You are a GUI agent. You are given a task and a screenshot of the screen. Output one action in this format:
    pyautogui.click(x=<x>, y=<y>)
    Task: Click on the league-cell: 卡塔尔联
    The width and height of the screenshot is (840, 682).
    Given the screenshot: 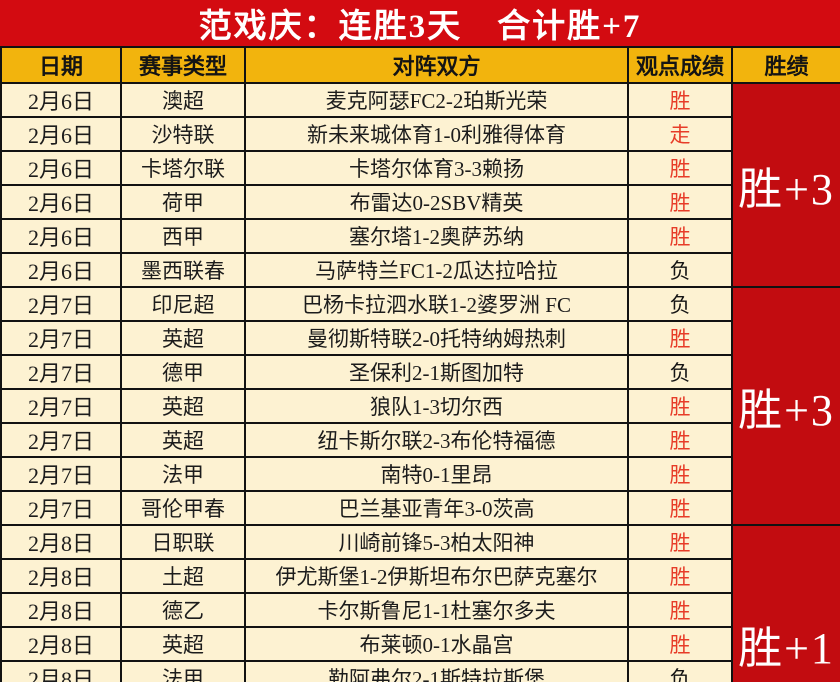 What is the action you would take?
    pyautogui.click(x=183, y=168)
    